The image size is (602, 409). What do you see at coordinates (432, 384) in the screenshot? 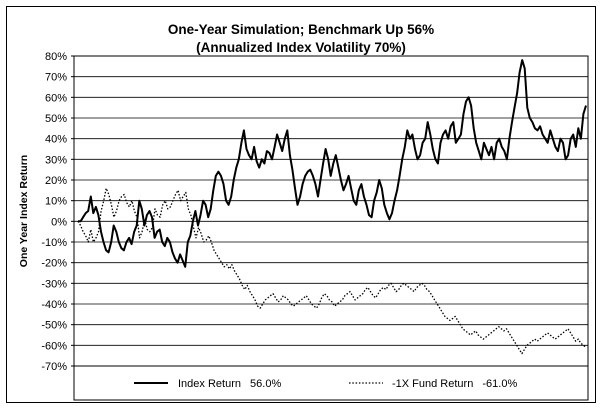
I see `legend-series-name-fund-return: -1X Fund Return` at bounding box center [432, 384].